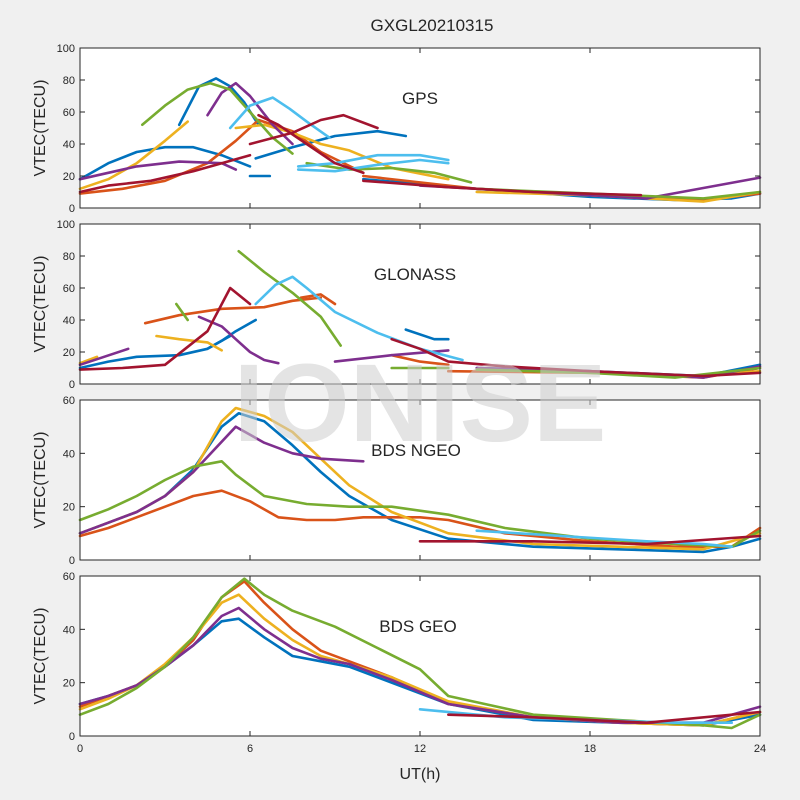 This screenshot has width=800, height=800. I want to click on panel-label: GPS, so click(420, 98).